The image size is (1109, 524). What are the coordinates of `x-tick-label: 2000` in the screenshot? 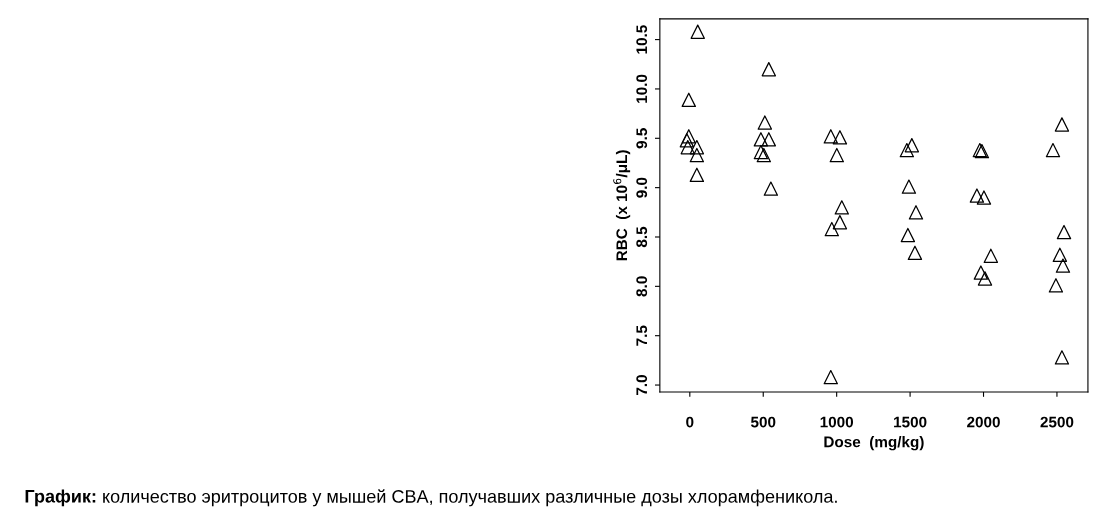 It's located at (983, 422).